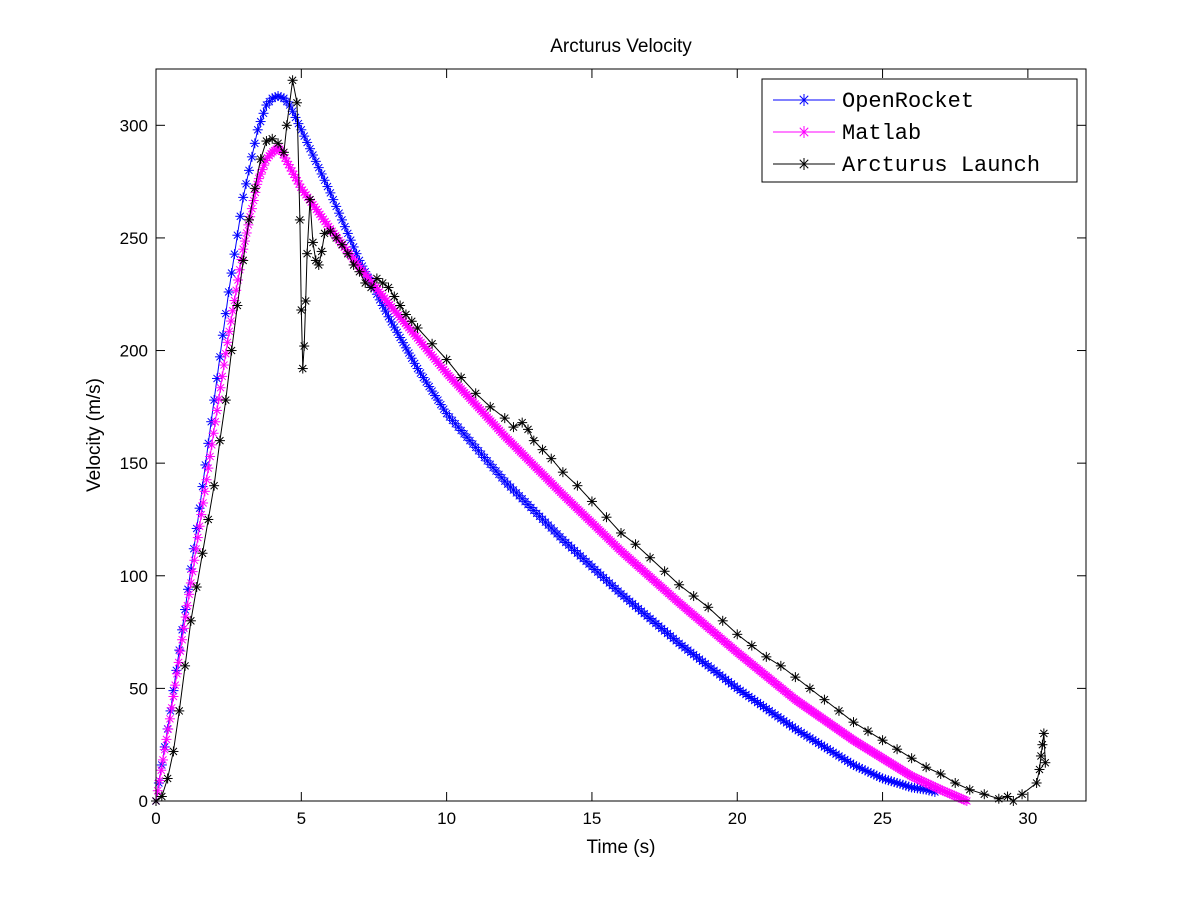  What do you see at coordinates (94, 435) in the screenshot?
I see `y-axis-label: Velocity (m/s)` at bounding box center [94, 435].